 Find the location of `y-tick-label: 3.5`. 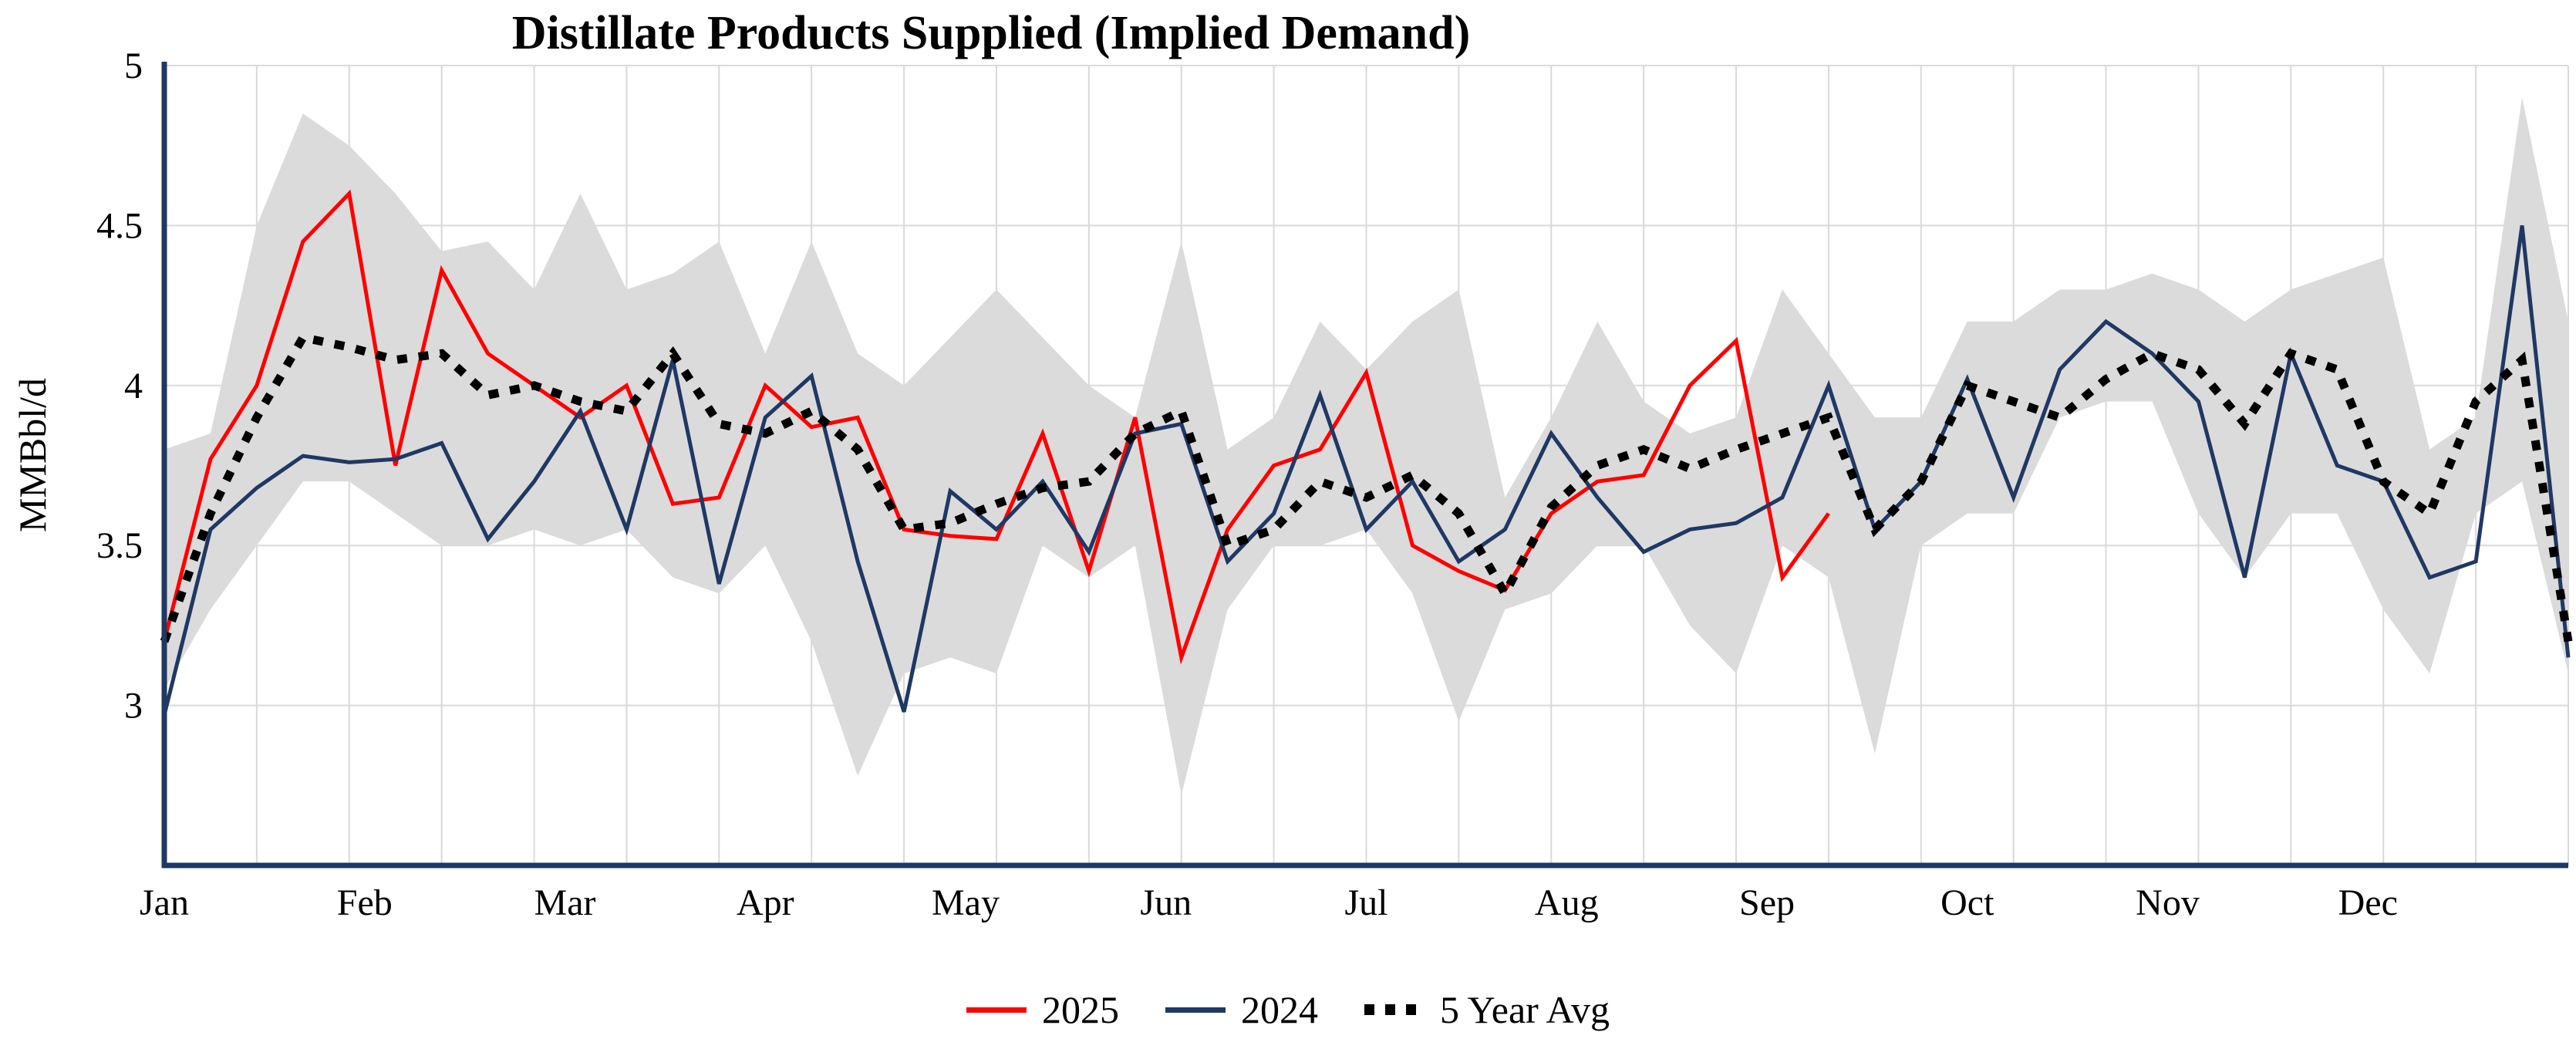

y-tick-label: 3.5 is located at coordinates (119, 546).